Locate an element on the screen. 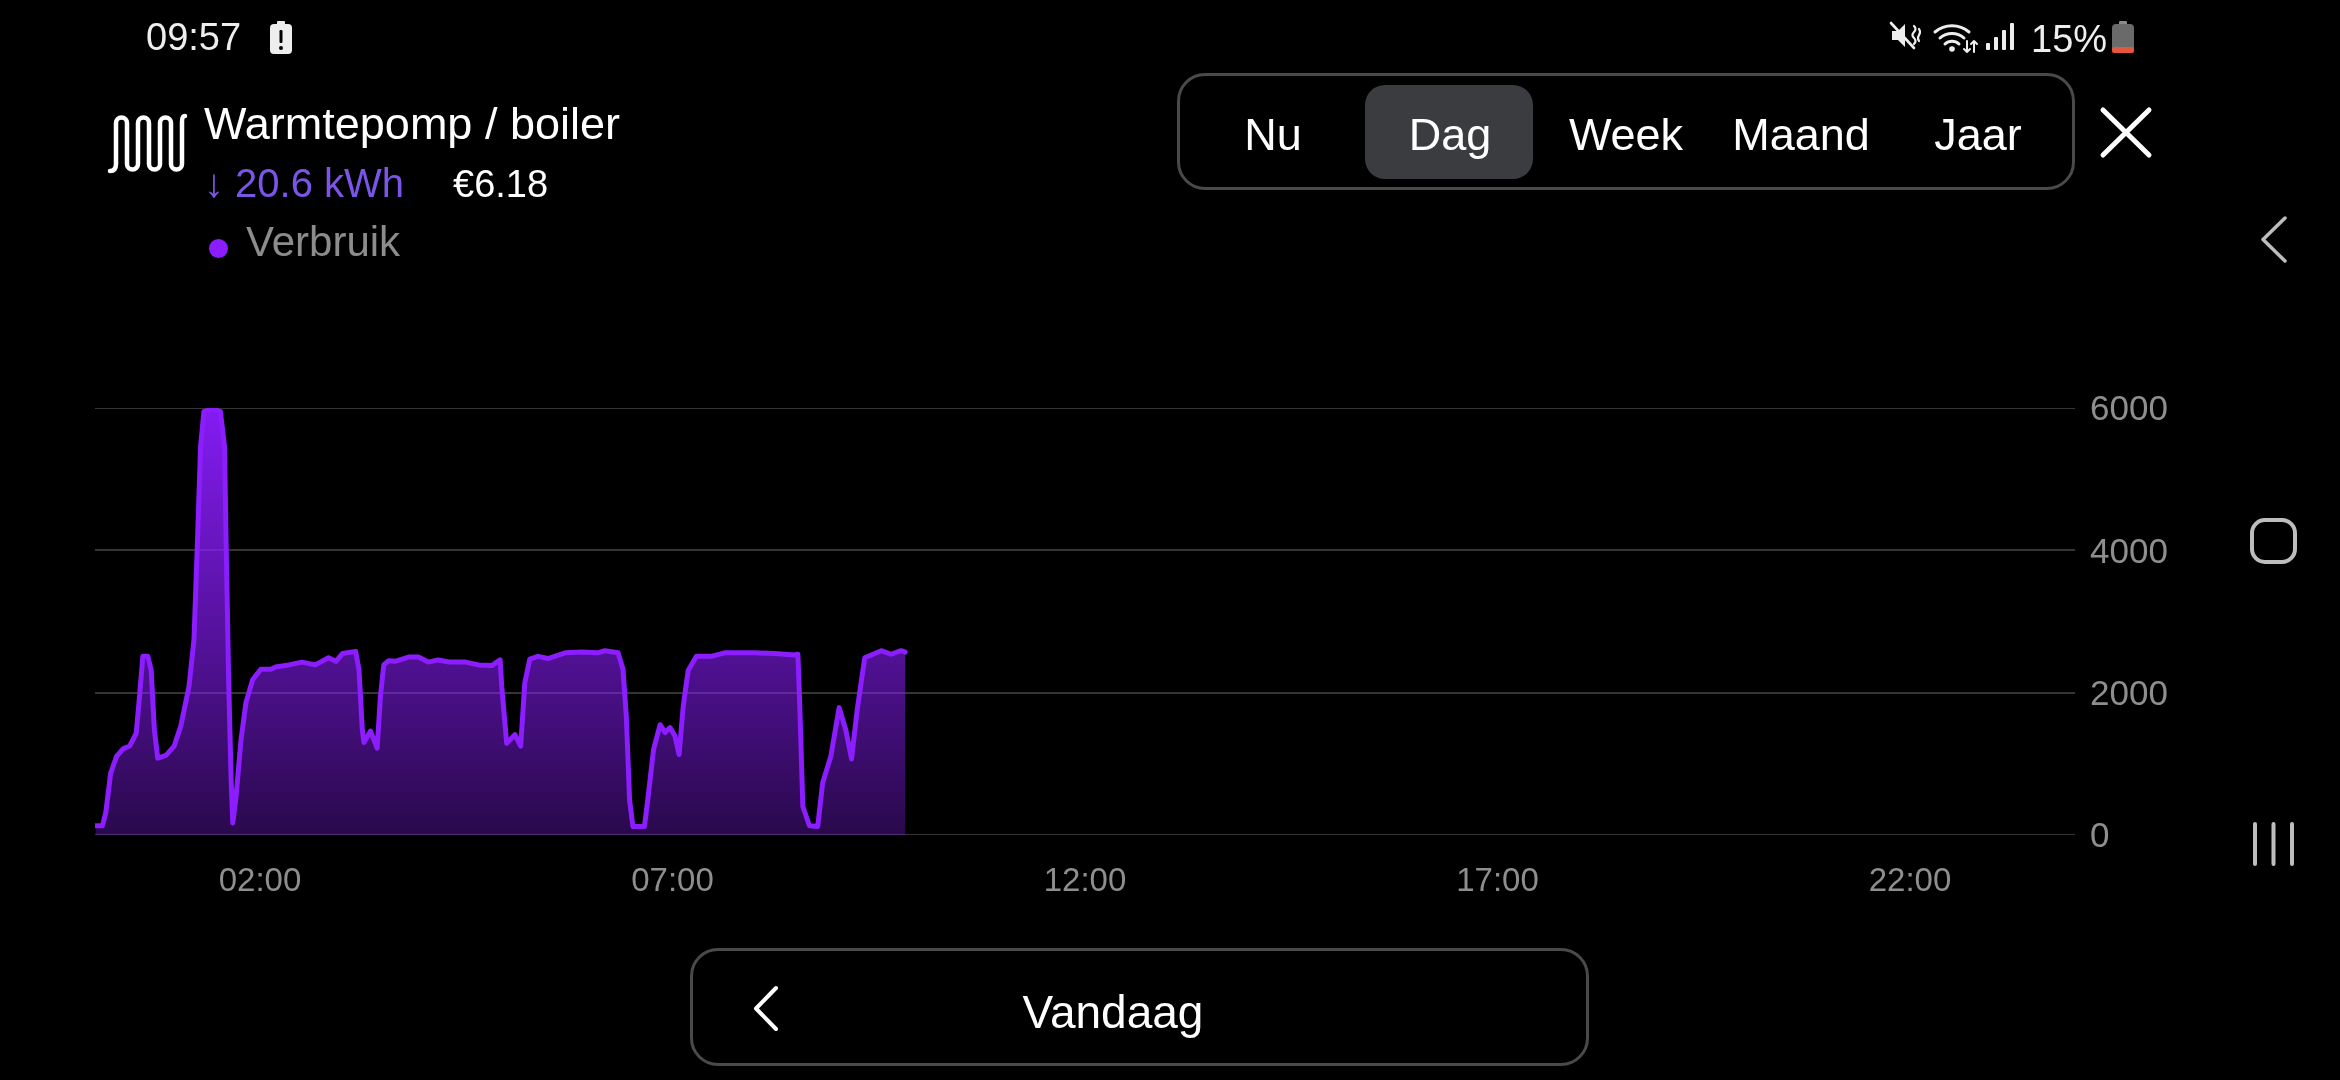 The width and height of the screenshot is (2340, 1080). text: 15% is located at coordinates (2069, 39).